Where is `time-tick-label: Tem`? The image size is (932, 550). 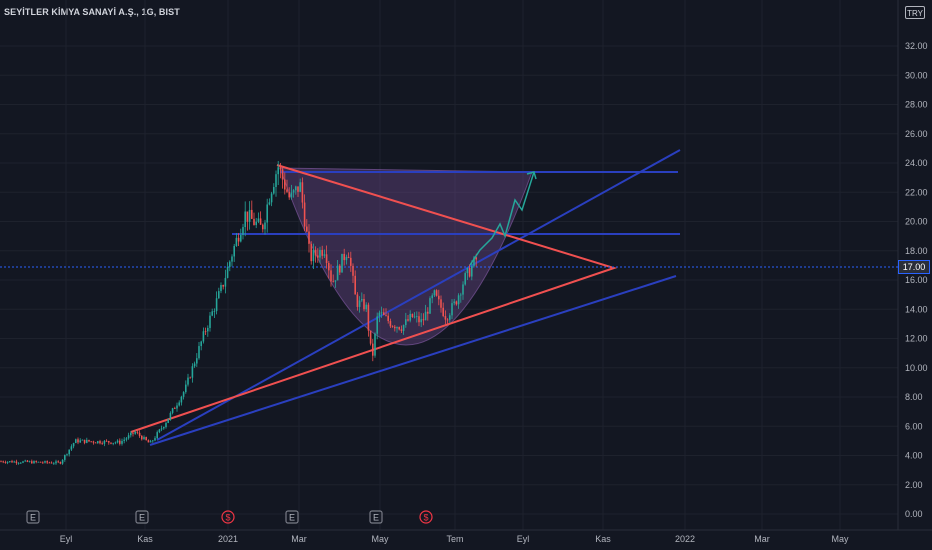 time-tick-label: Tem is located at coordinates (454, 539).